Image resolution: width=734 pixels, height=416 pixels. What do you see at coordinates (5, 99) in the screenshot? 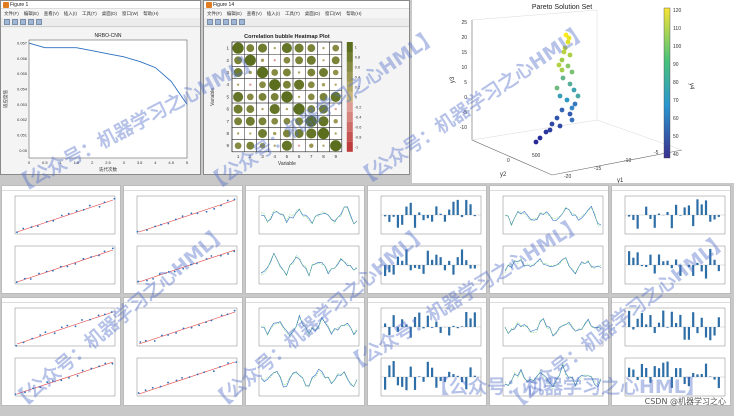
I see `y-axis-label: 适应度值` at bounding box center [5, 99].